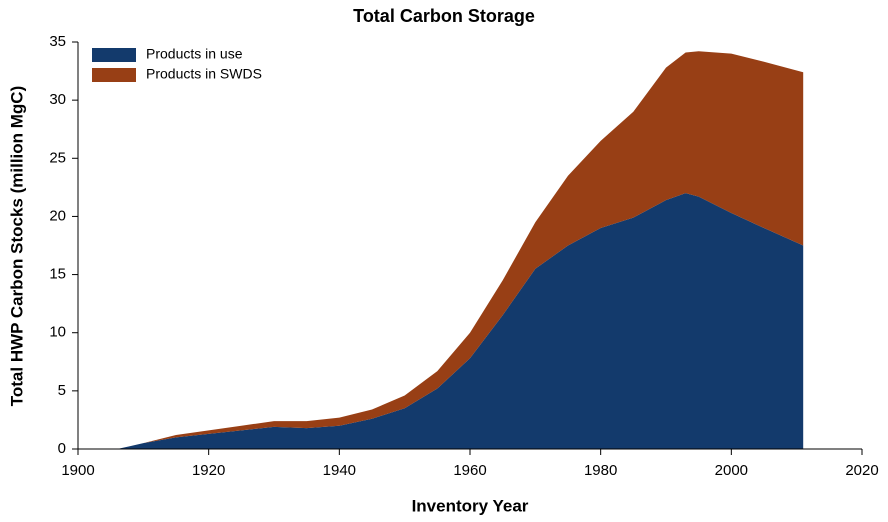  I want to click on y-tick-label: 0, so click(62, 448).